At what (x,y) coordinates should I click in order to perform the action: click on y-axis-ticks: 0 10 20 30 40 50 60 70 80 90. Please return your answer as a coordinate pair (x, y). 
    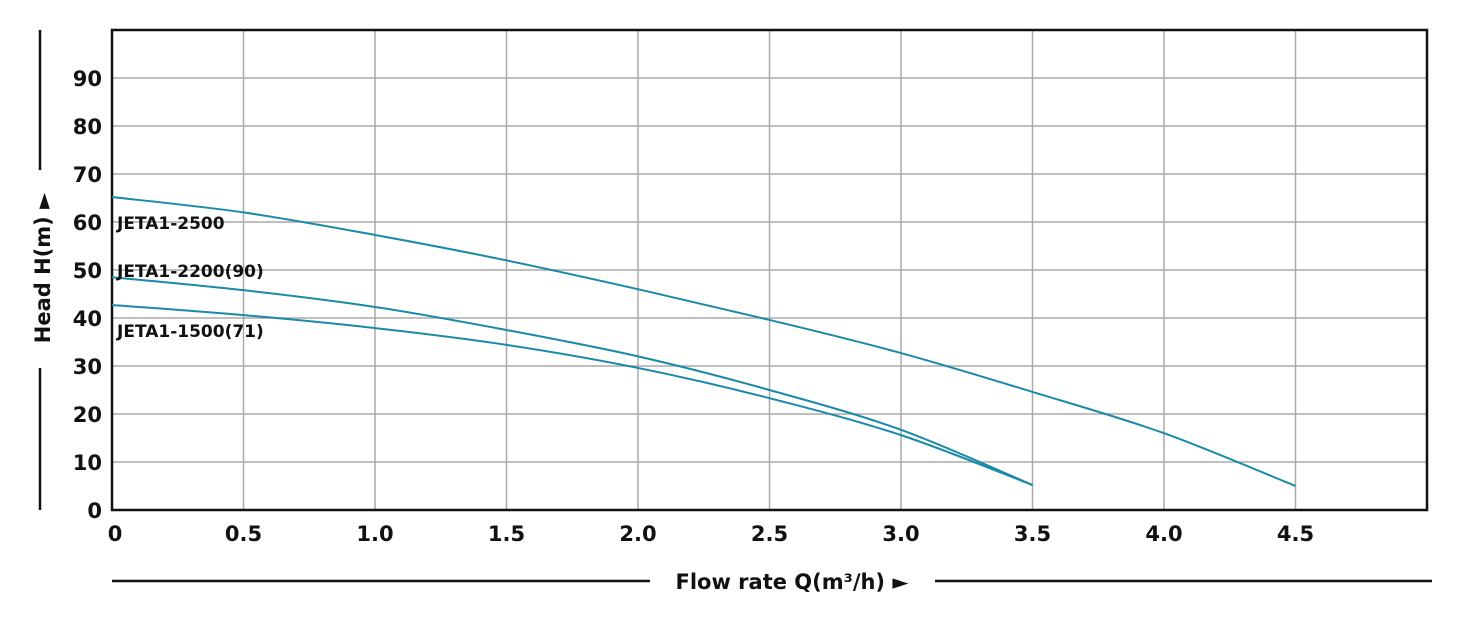
    Looking at the image, I should click on (87, 295).